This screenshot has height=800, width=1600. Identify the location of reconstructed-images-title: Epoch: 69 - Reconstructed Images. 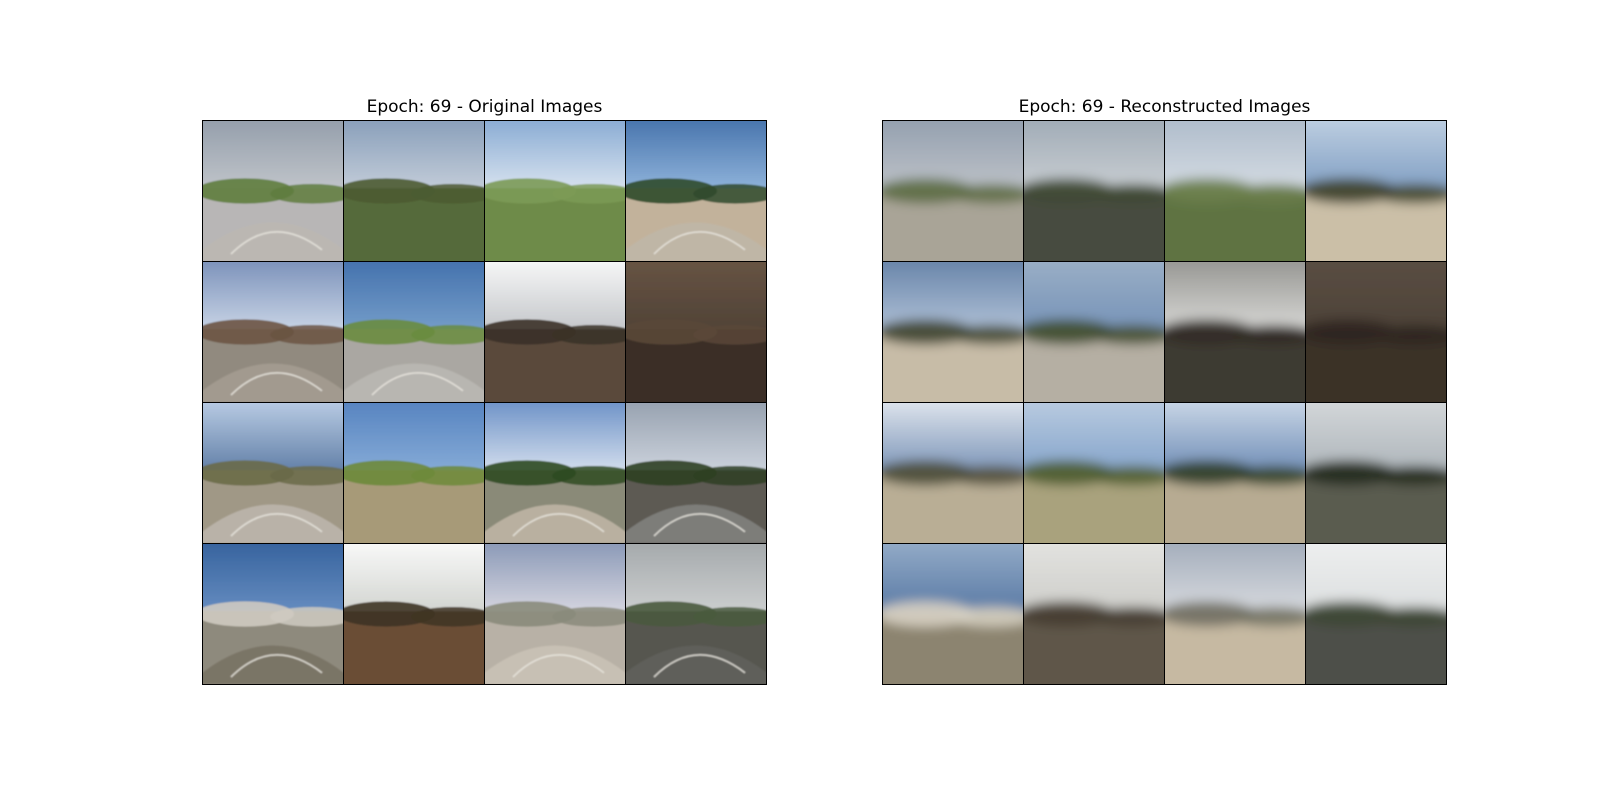
(1164, 107).